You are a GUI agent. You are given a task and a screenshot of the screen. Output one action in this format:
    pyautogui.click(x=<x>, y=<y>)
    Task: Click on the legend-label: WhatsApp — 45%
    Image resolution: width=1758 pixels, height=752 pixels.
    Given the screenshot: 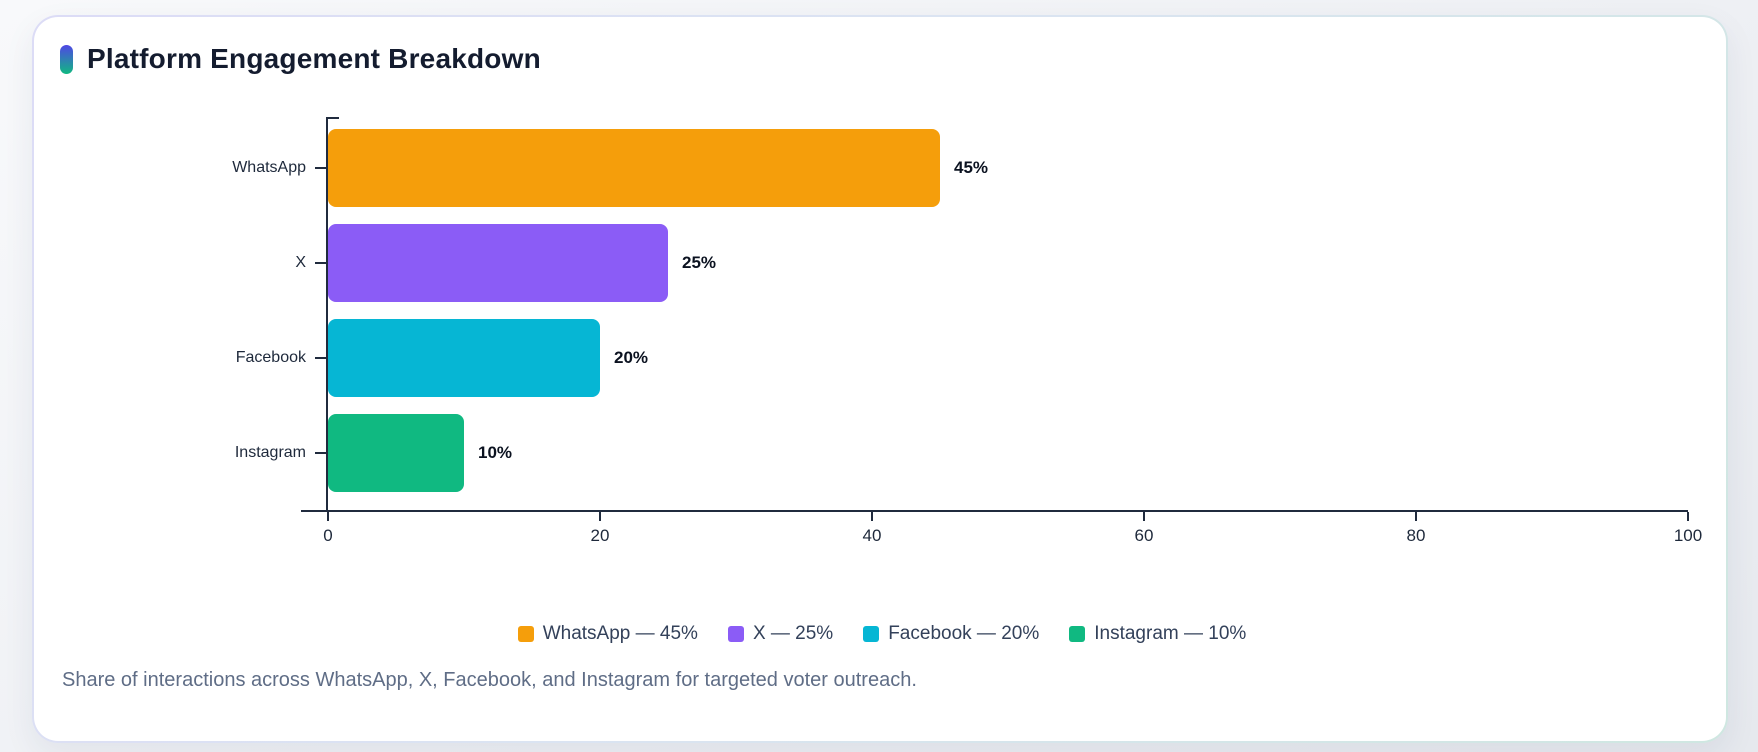 What is the action you would take?
    pyautogui.click(x=620, y=633)
    